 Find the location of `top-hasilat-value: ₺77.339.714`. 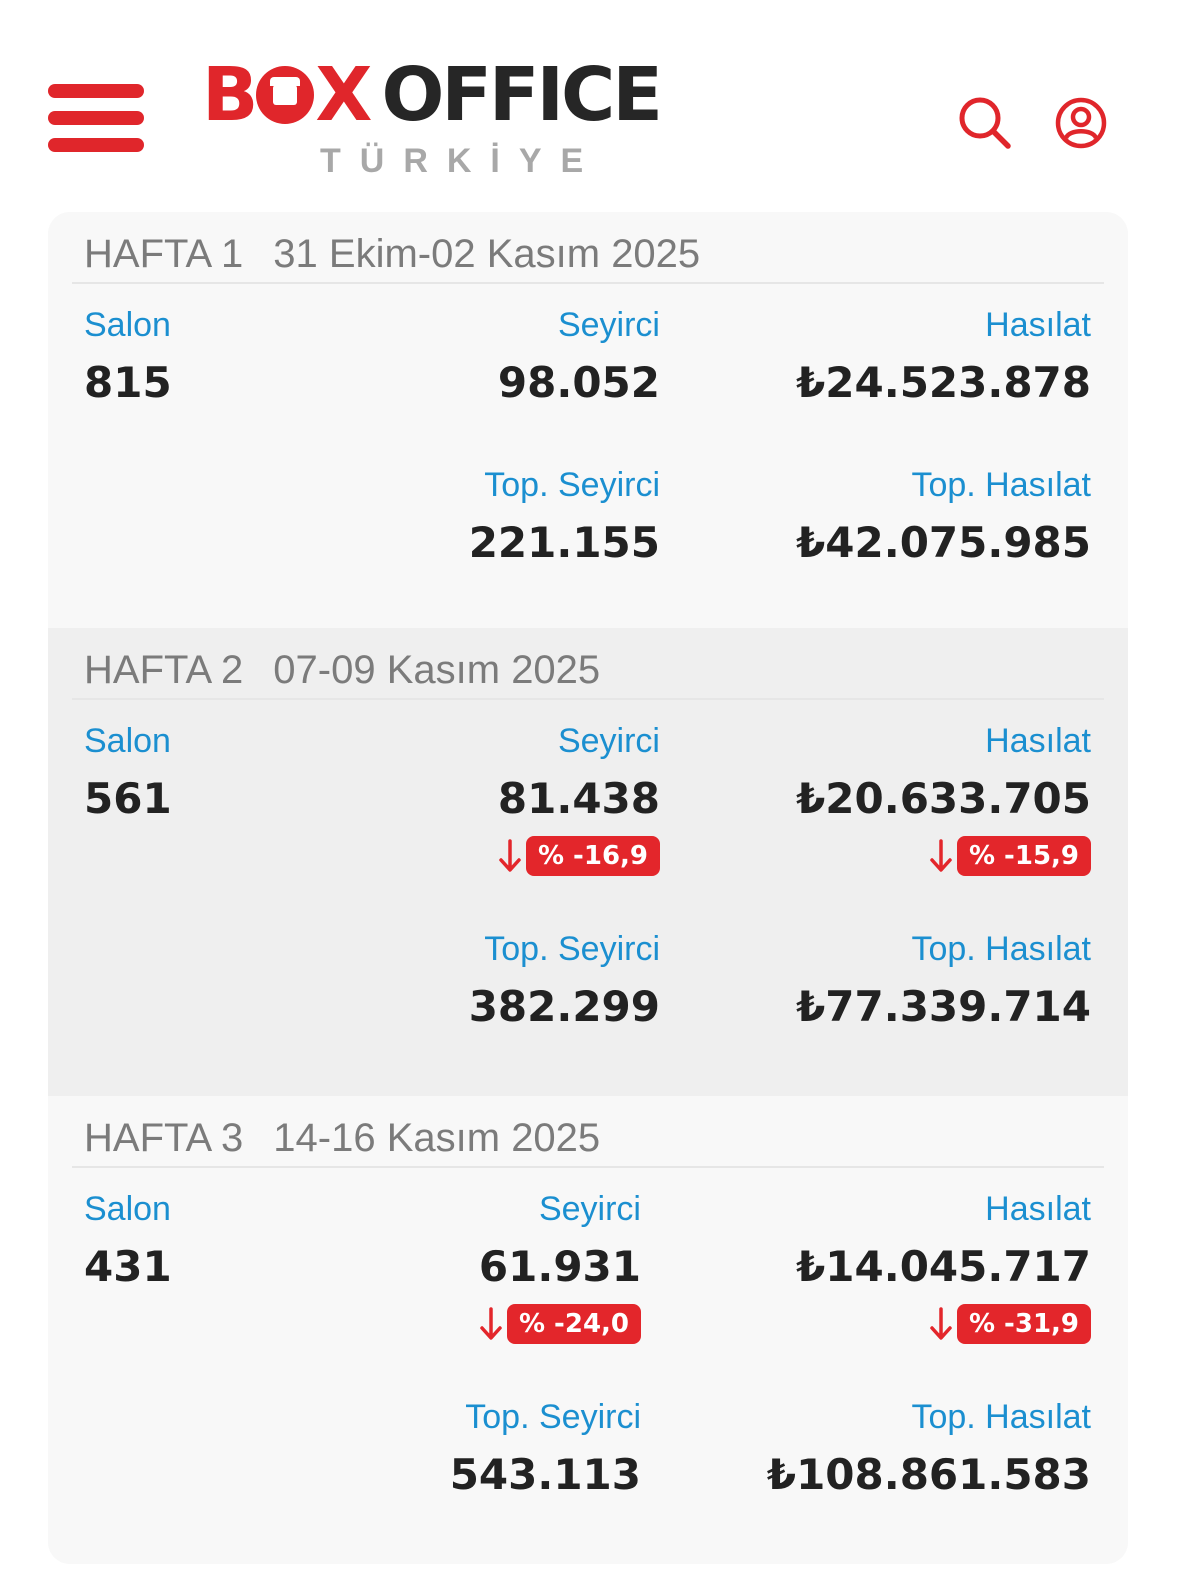

top-hasilat-value: ₺77.339.714 is located at coordinates (943, 1006).